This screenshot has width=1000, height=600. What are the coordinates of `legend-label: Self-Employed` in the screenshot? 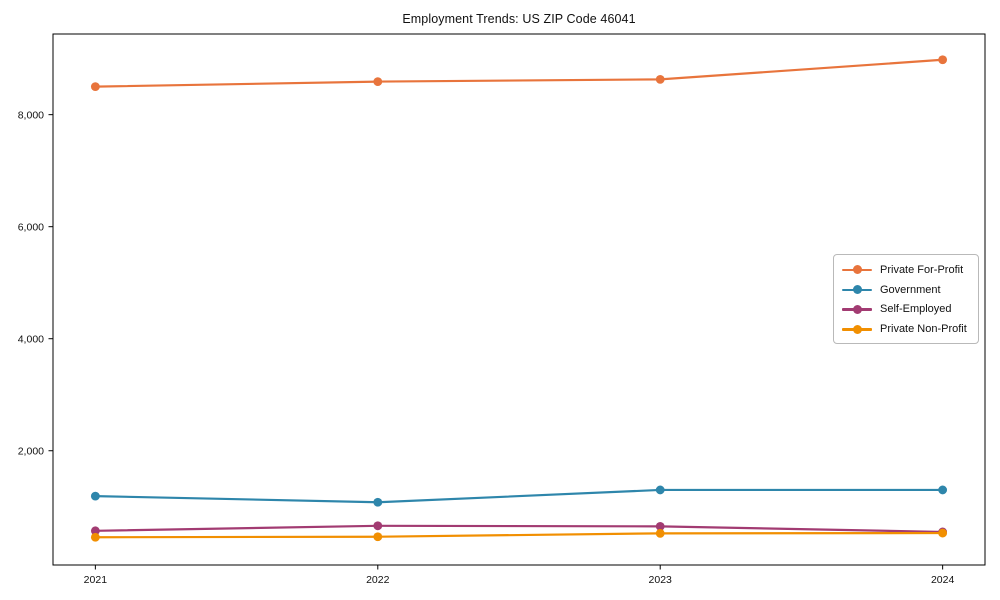 It's located at (916, 309).